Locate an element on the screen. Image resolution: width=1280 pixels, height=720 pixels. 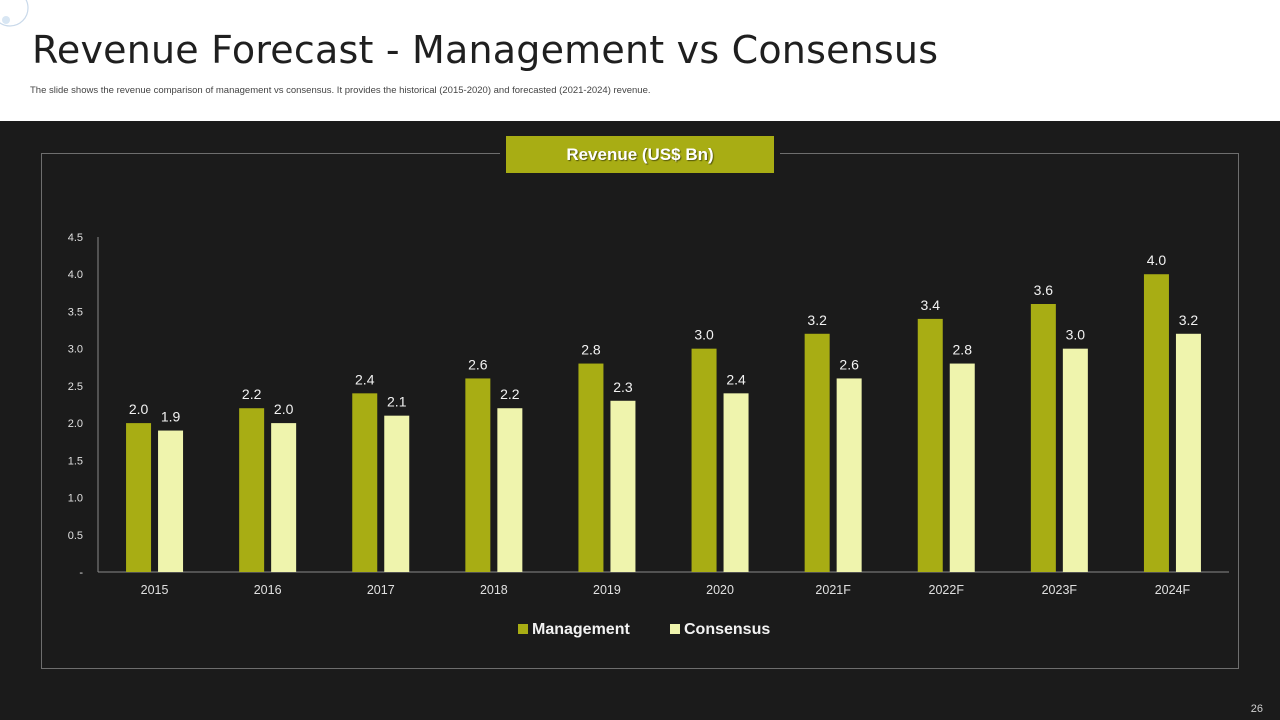
data-label-consensus: 2.4 is located at coordinates (736, 379).